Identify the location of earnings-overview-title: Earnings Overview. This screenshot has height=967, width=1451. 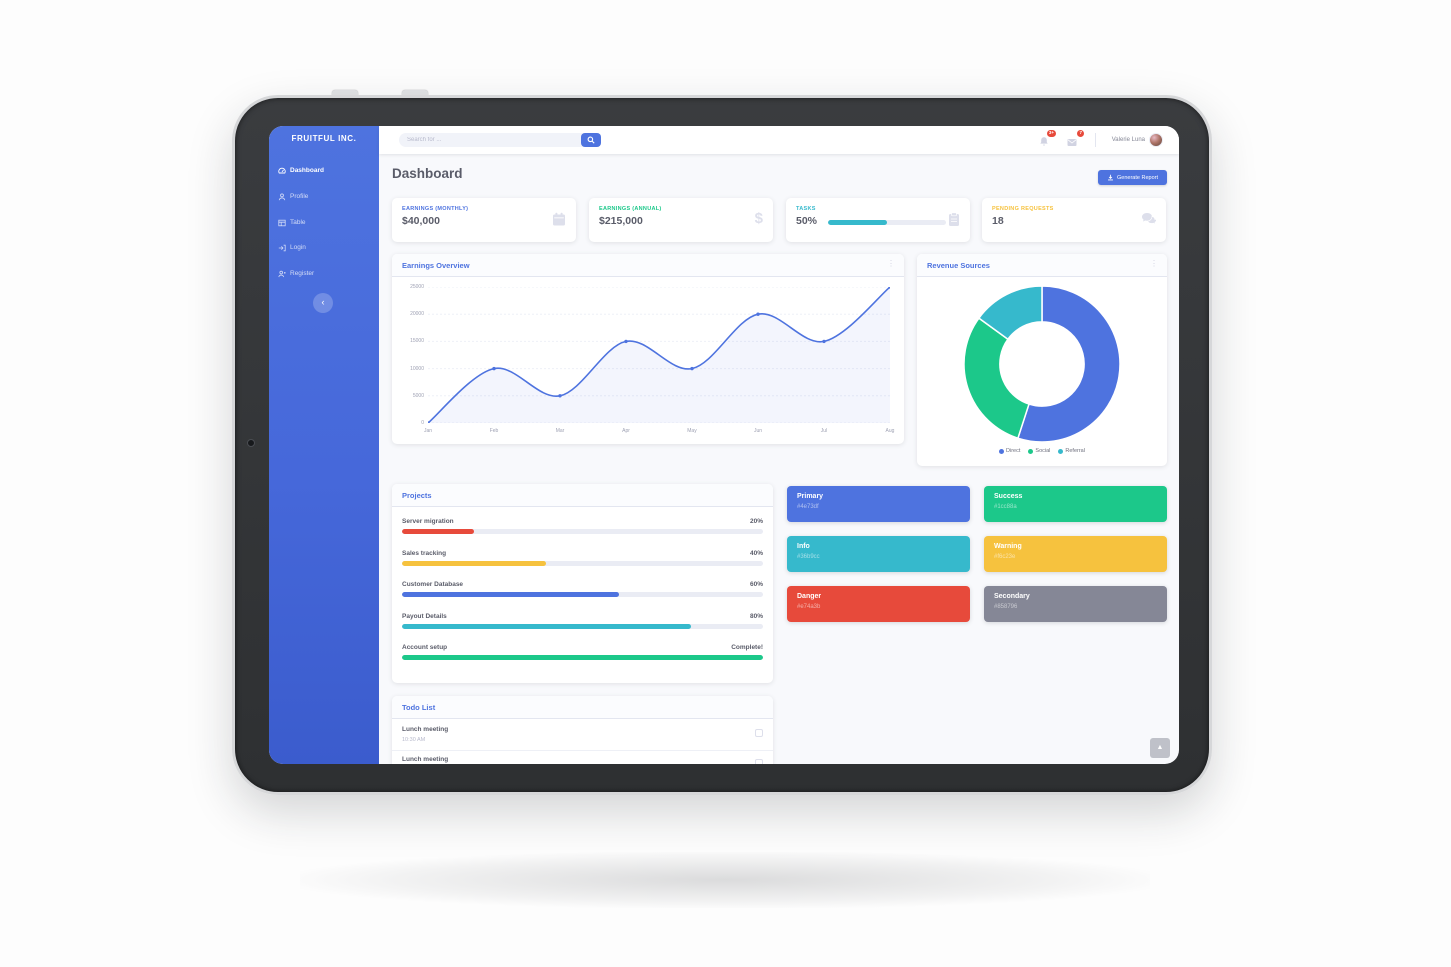
(436, 265).